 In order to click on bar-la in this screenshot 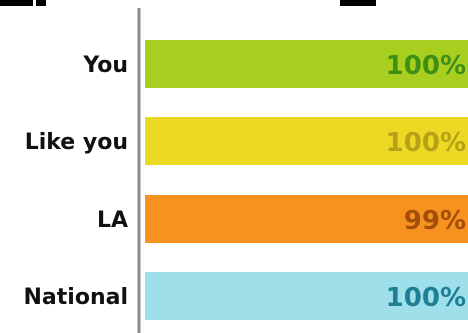, I will do `click(306, 219)`.